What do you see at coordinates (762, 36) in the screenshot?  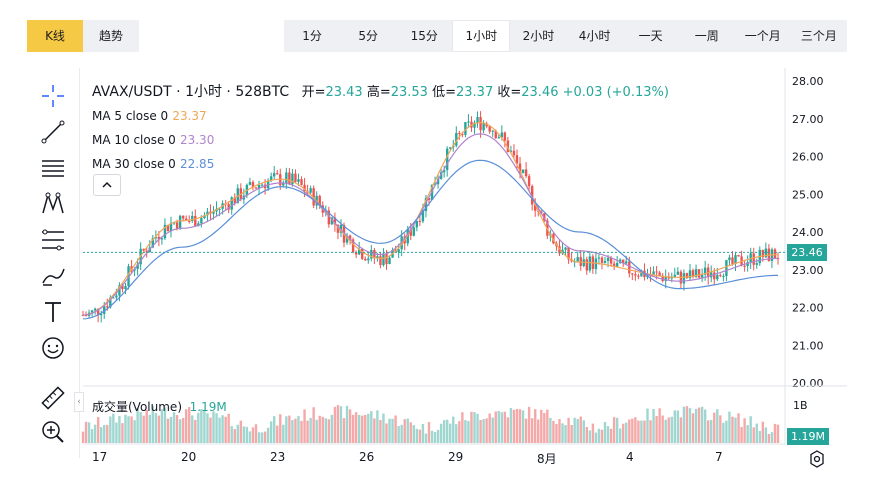 I see `interval-1mo: 一个月` at bounding box center [762, 36].